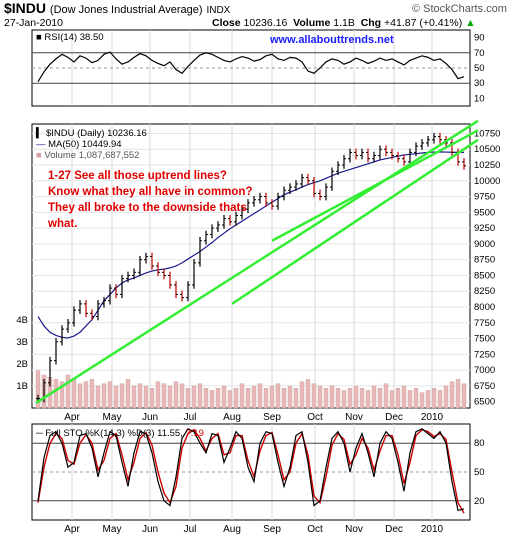  What do you see at coordinates (72, 417) in the screenshot?
I see `price-x-tick-label: Apr` at bounding box center [72, 417].